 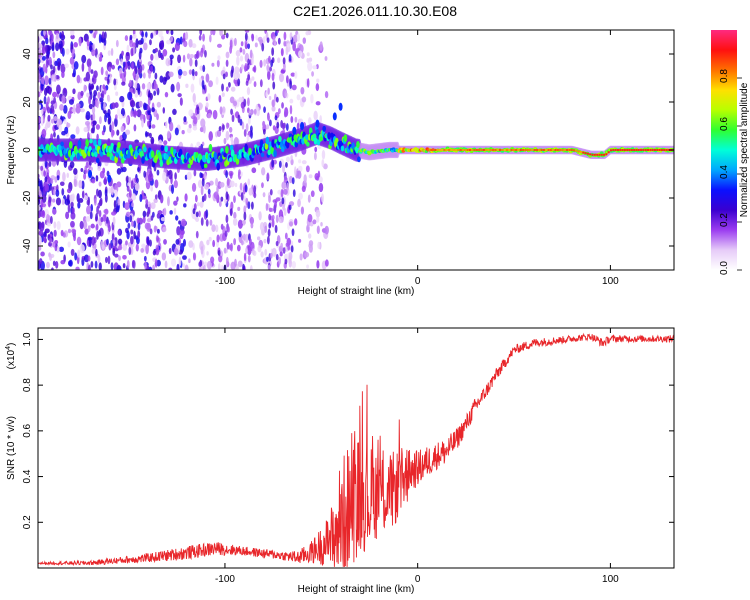 I want to click on snr-y-scale-label: (x104), so click(x=11, y=356).